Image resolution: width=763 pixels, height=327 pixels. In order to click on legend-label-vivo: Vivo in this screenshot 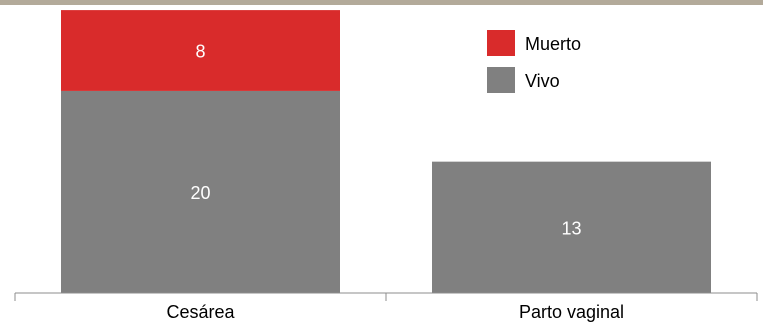, I will do `click(542, 81)`.